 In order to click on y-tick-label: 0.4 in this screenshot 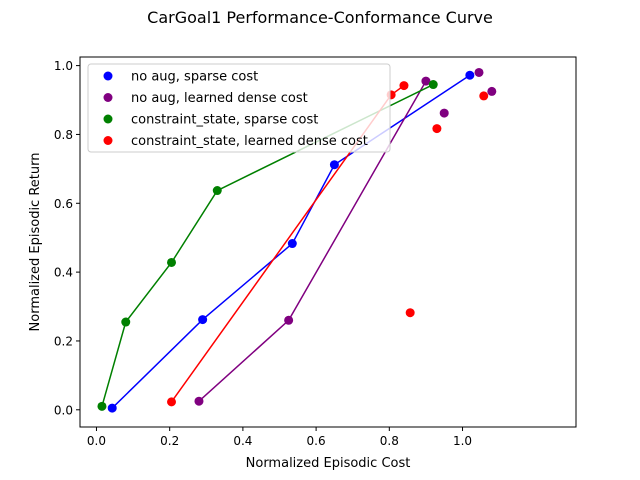, I will do `click(63, 273)`.